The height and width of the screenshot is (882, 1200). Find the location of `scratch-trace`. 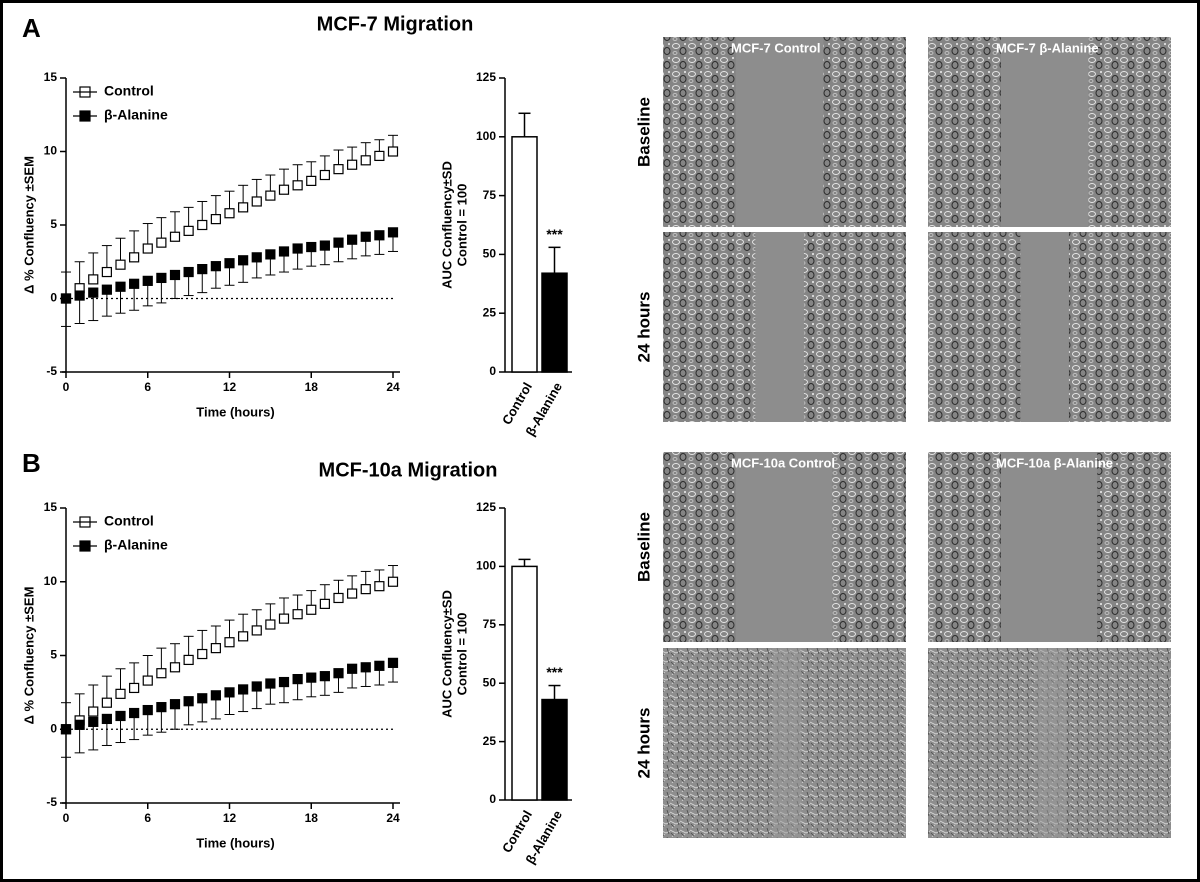

scratch-trace is located at coordinates (1052, 743).